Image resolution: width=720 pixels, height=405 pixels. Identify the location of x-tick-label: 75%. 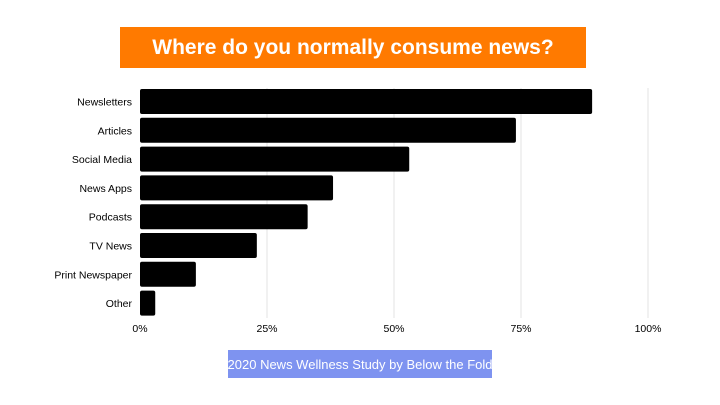
(520, 329).